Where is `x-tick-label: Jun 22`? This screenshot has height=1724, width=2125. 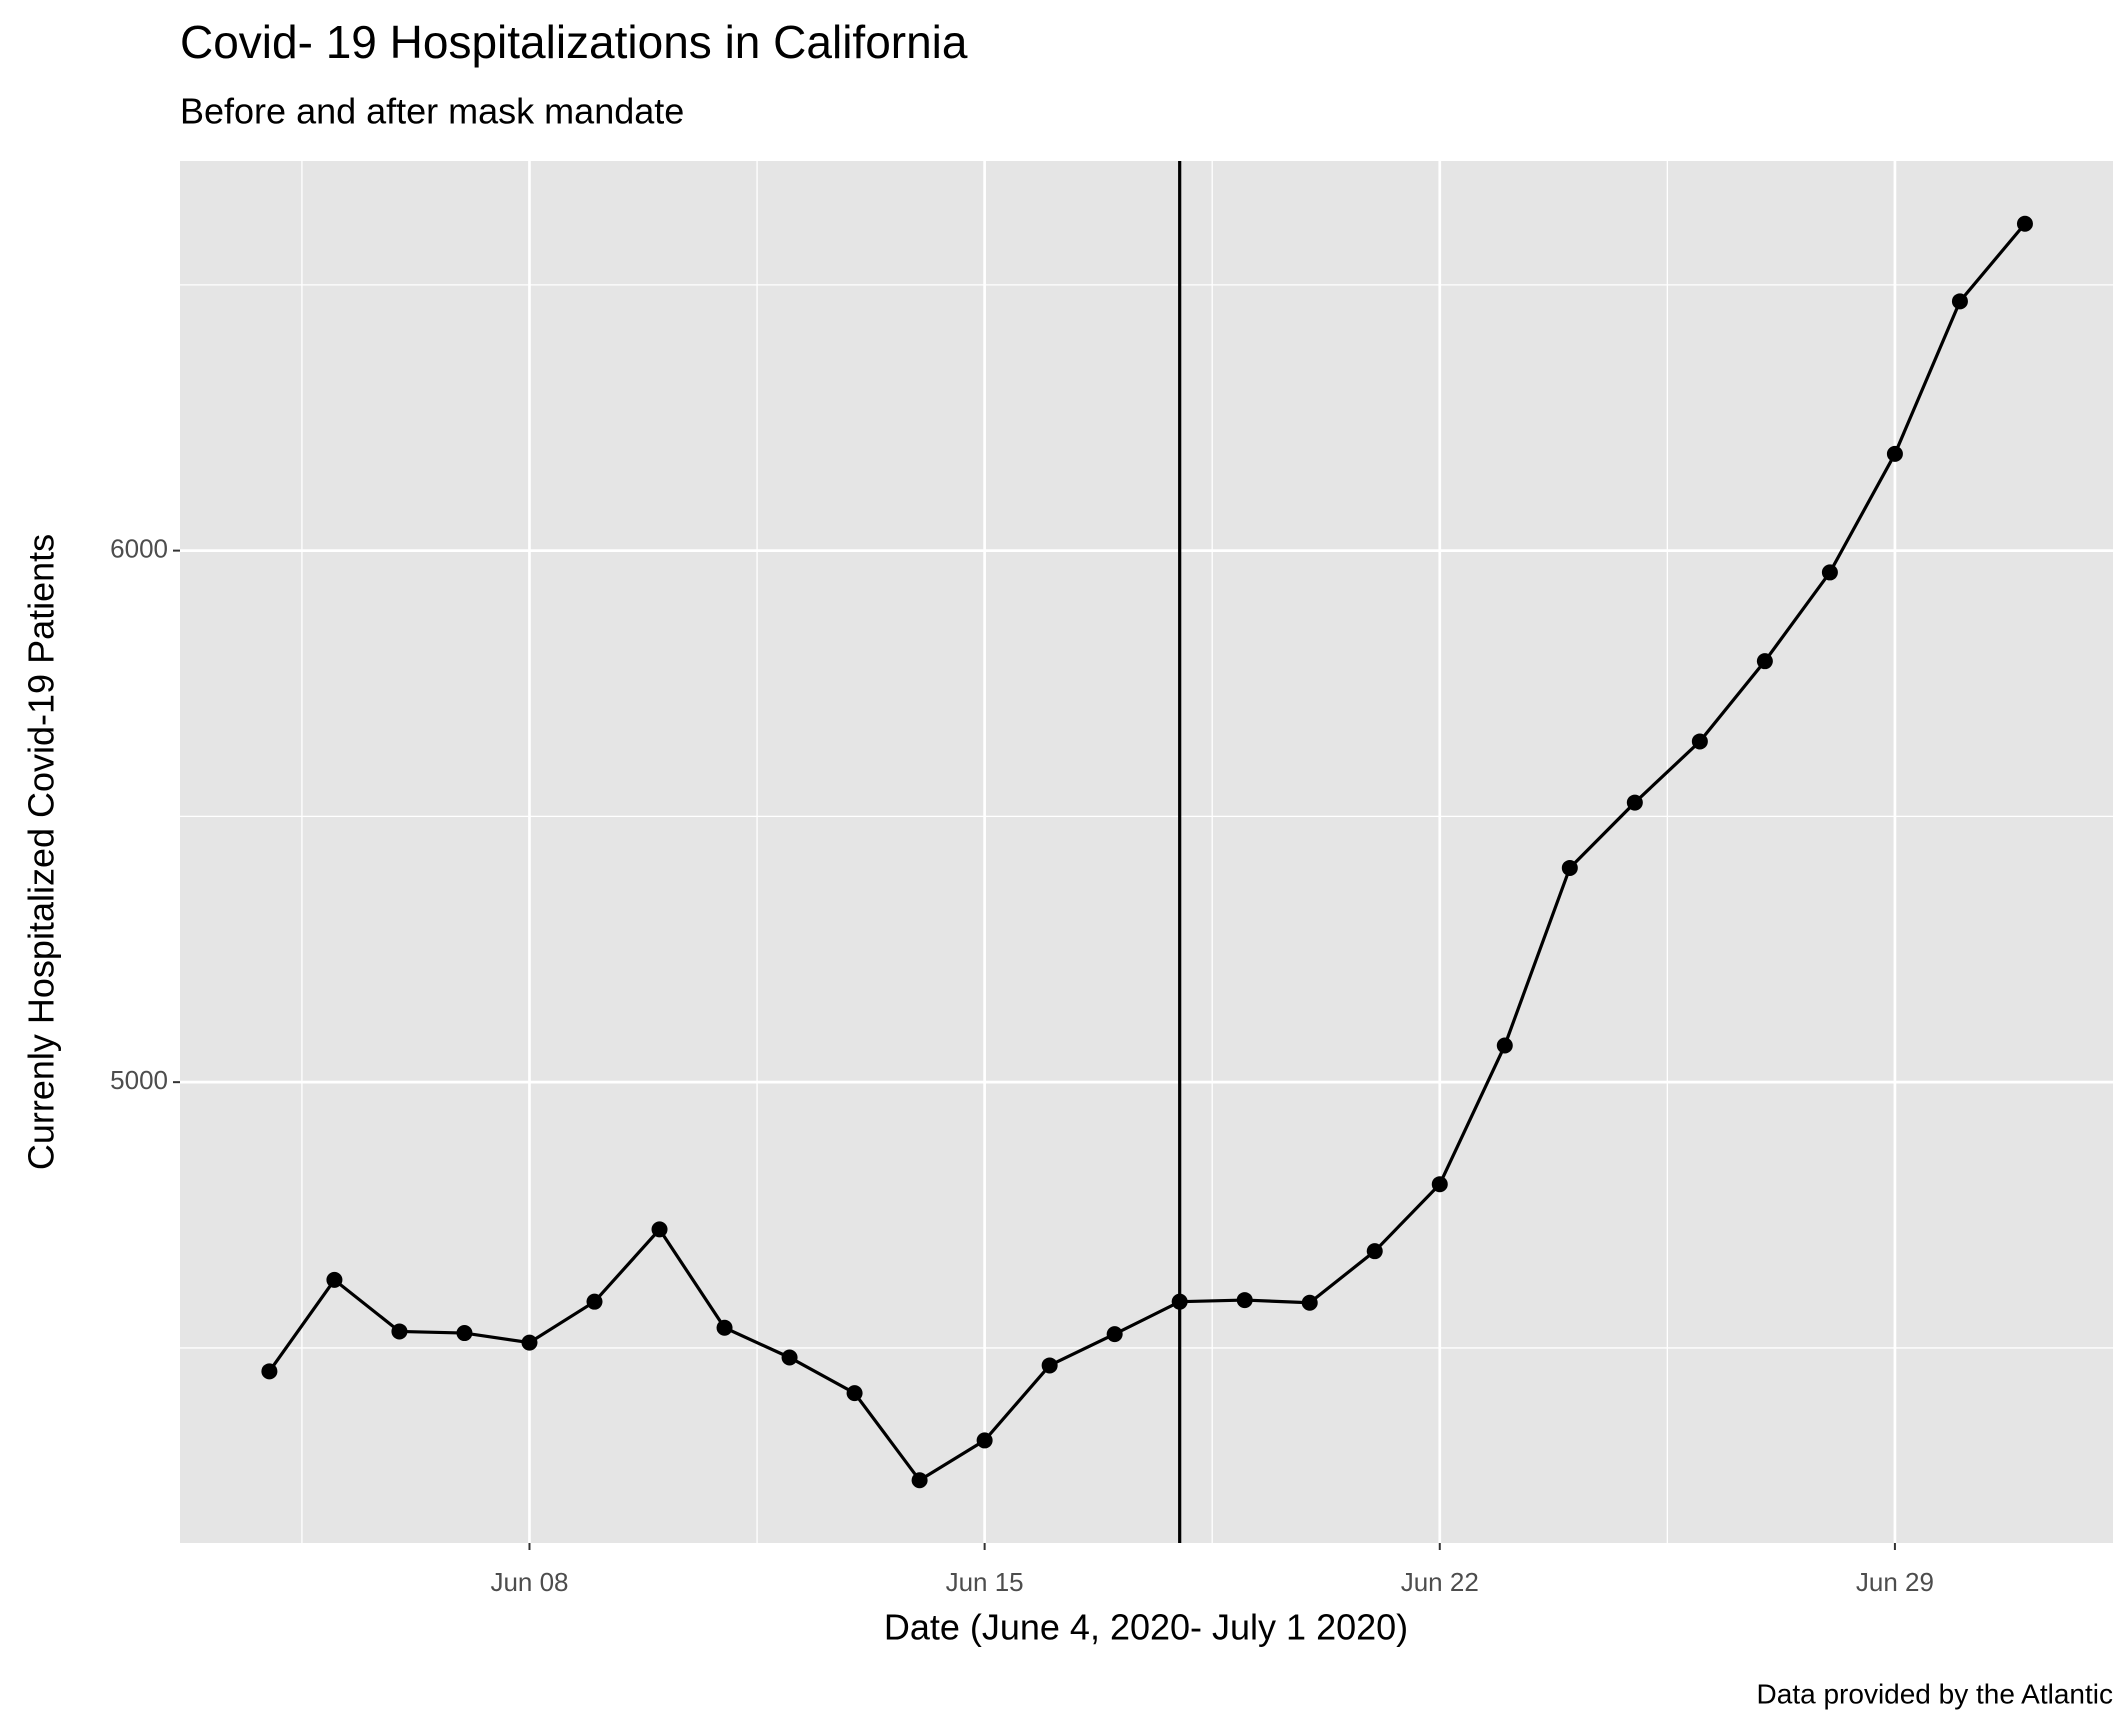
x-tick-label: Jun 22 is located at coordinates (1440, 1582).